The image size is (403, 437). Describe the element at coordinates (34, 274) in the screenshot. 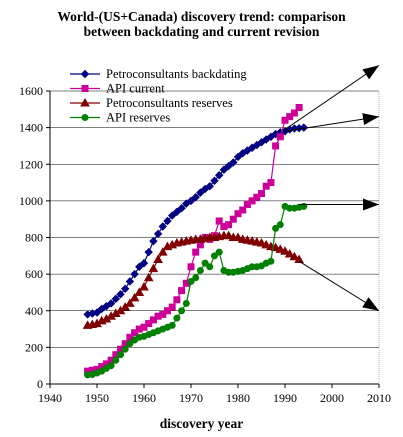

I see `y-tick-label: 600` at that location.